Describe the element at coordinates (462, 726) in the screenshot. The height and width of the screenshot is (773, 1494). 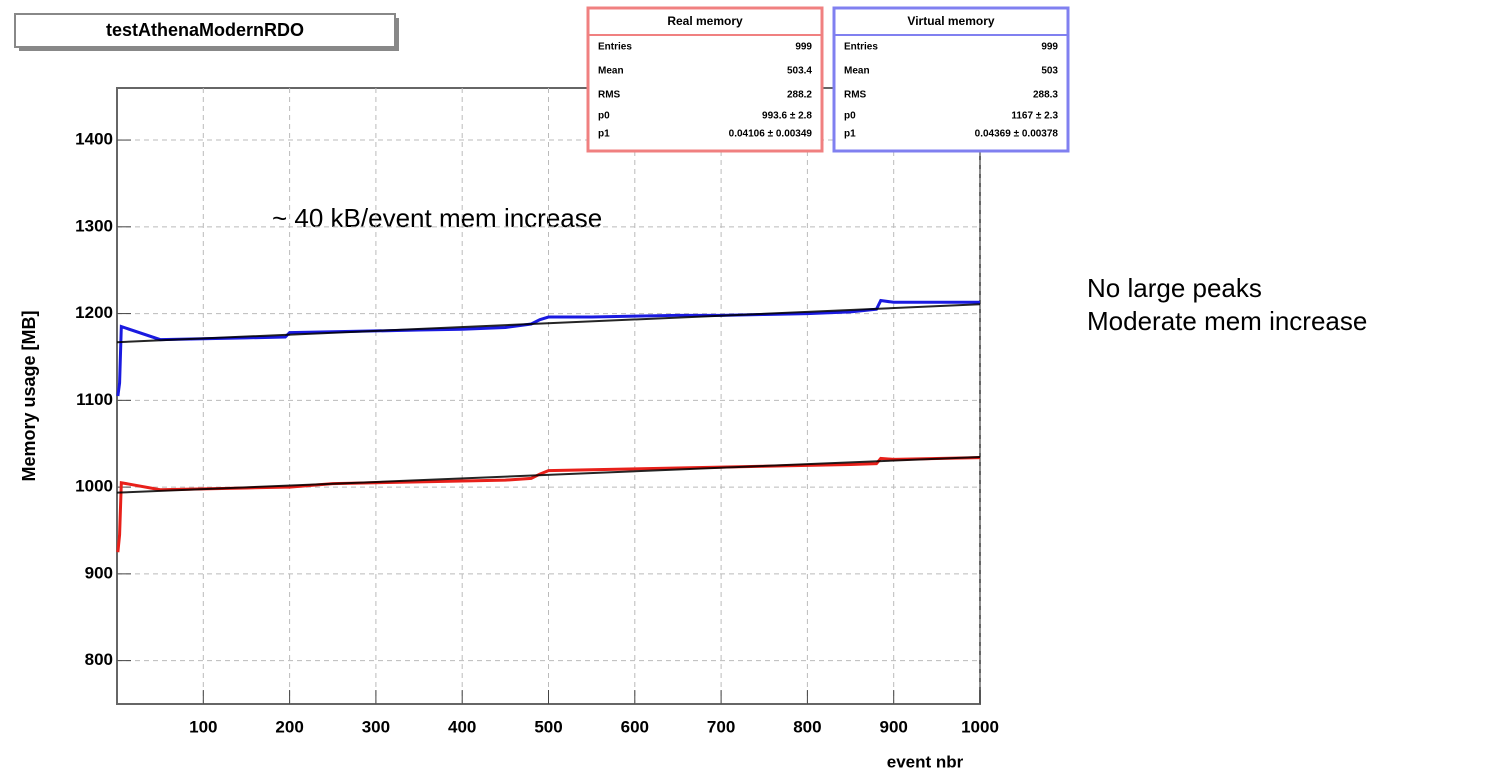
I see `x-tick-label: 400` at that location.